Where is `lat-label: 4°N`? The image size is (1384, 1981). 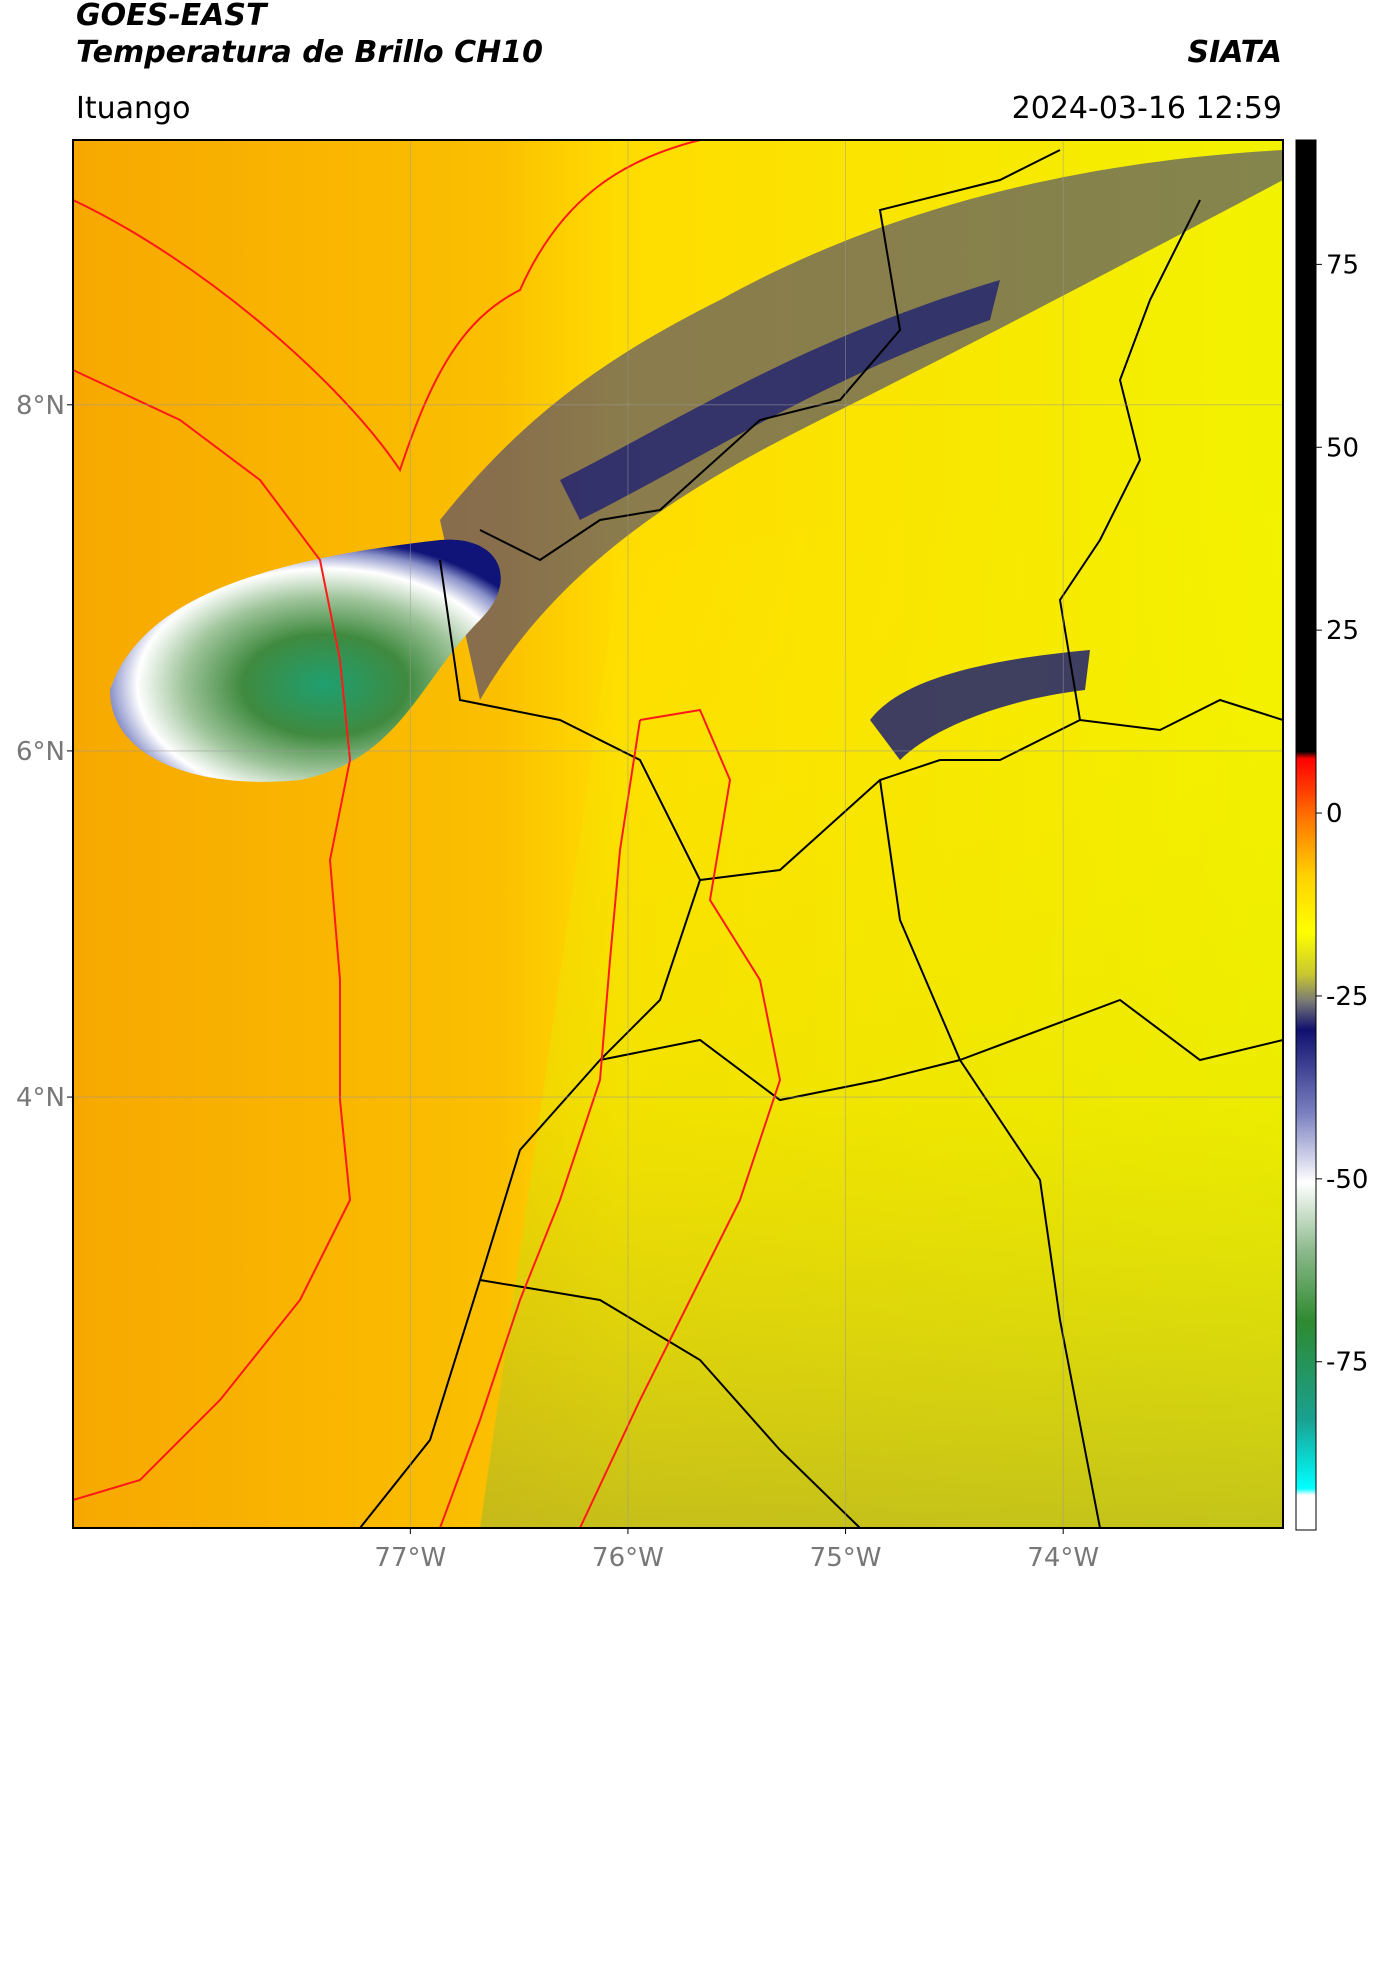 lat-label: 4°N is located at coordinates (40, 1098).